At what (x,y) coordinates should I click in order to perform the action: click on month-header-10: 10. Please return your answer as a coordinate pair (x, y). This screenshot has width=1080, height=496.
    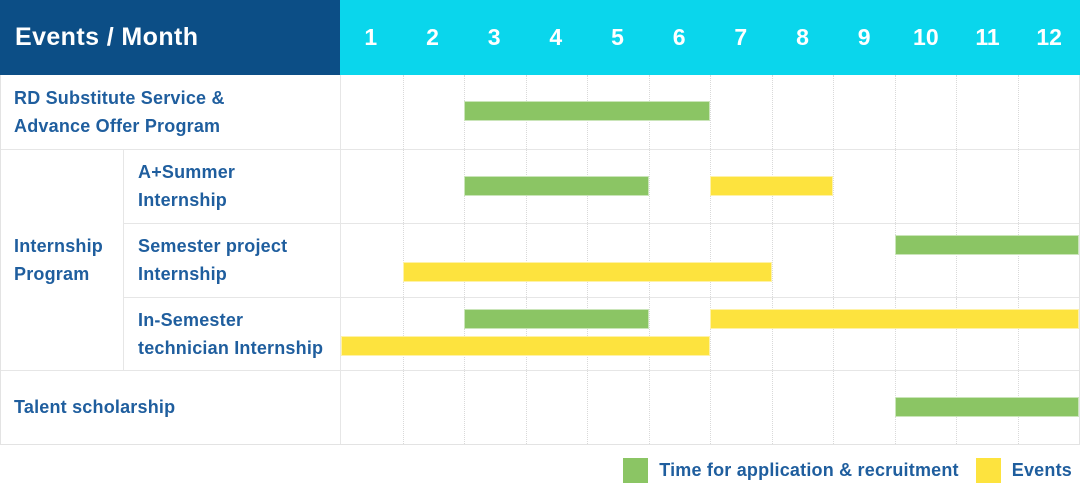
    Looking at the image, I should click on (926, 37).